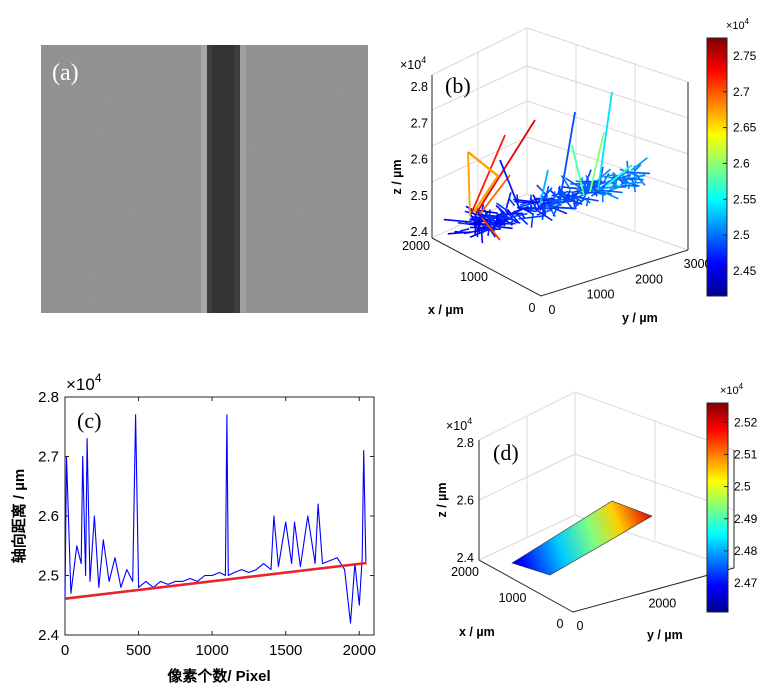  What do you see at coordinates (223, 179) in the screenshot?
I see `micrograph-groove-core` at bounding box center [223, 179].